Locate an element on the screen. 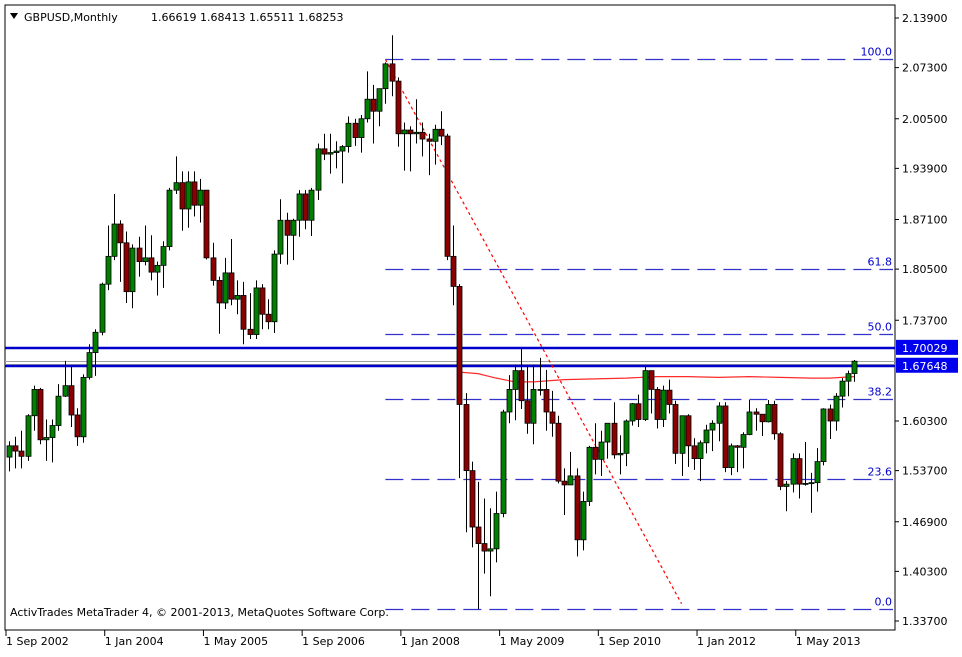 Image resolution: width=962 pixels, height=657 pixels. price-tick-label: 1.46900 is located at coordinates (925, 522).